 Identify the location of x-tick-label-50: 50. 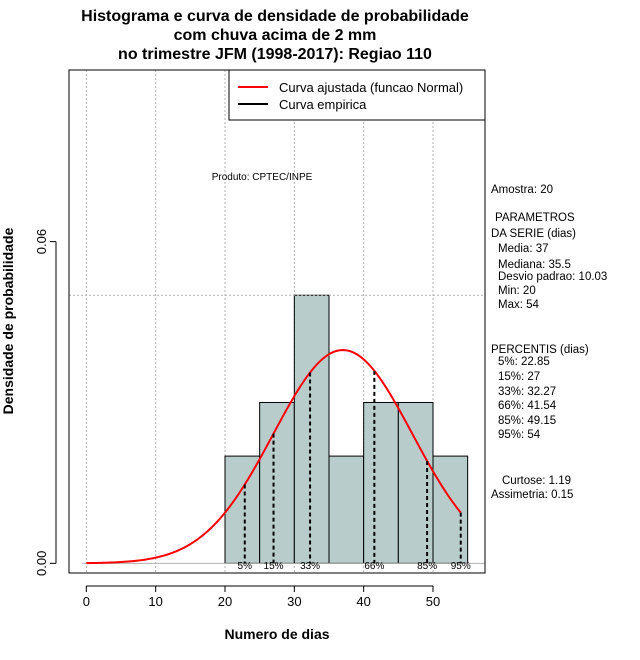
(433, 601).